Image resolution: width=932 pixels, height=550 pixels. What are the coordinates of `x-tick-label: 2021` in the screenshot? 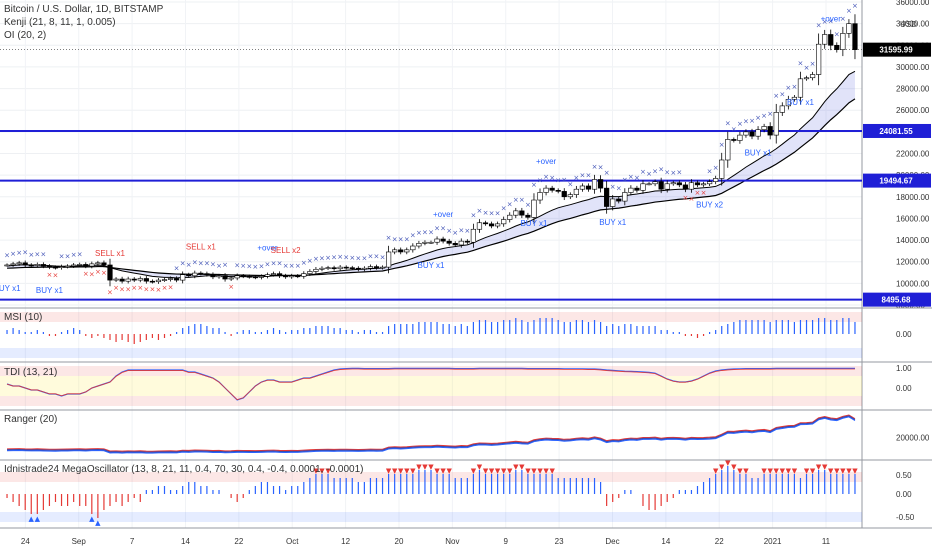 It's located at (773, 541).